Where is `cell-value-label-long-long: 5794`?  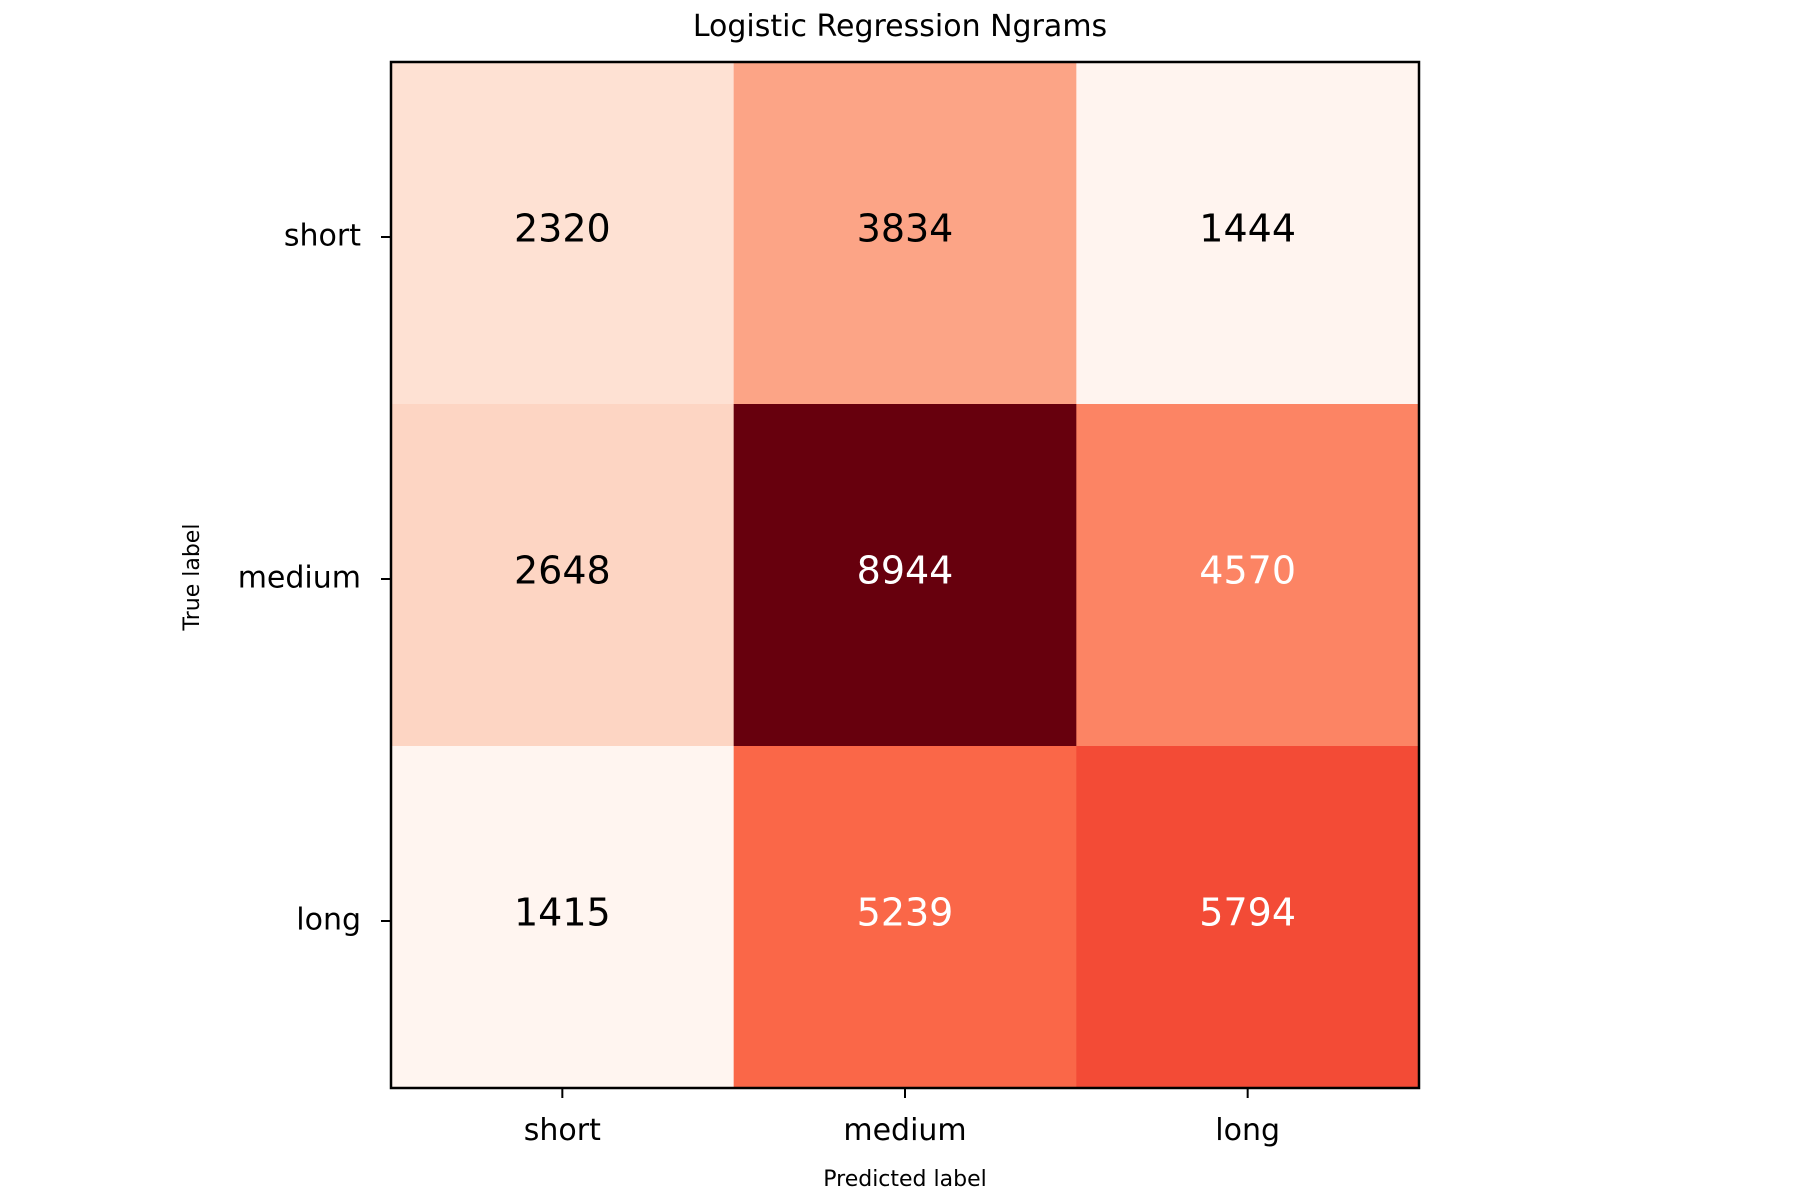
cell-value-label-long-long: 5794 is located at coordinates (1247, 913).